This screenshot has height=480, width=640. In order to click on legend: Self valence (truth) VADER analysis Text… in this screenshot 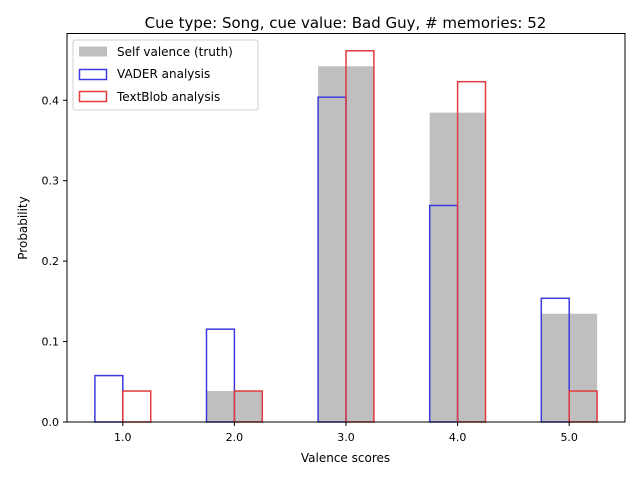, I will do `click(165, 75)`.